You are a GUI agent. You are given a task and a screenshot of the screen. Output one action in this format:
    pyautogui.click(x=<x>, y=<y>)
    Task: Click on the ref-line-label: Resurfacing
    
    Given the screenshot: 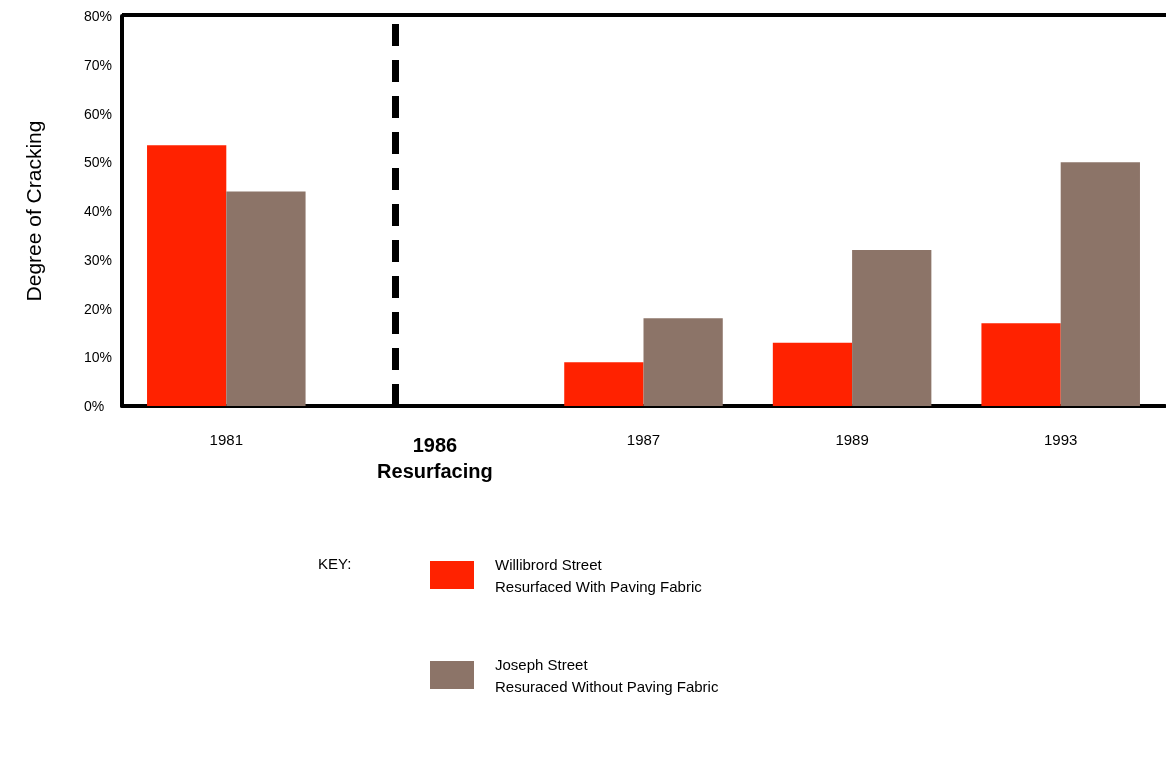 What is the action you would take?
    pyautogui.click(x=435, y=471)
    